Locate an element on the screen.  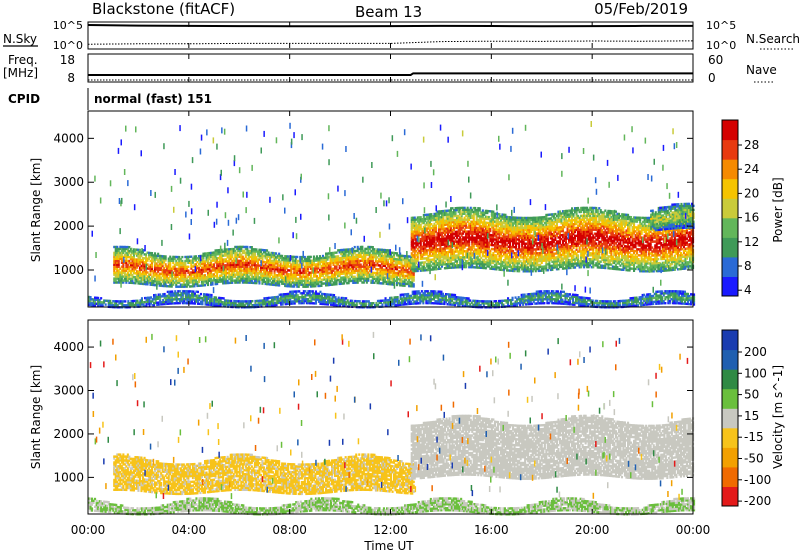
freq-right-tick-top: 60 is located at coordinates (715, 60).